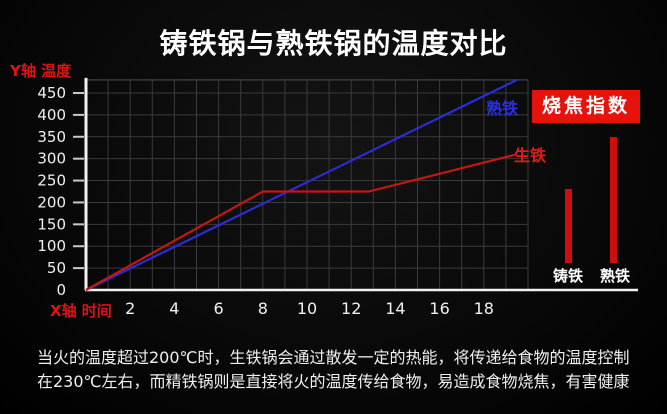  I want to click on x-tick-label: 4, so click(174, 308).